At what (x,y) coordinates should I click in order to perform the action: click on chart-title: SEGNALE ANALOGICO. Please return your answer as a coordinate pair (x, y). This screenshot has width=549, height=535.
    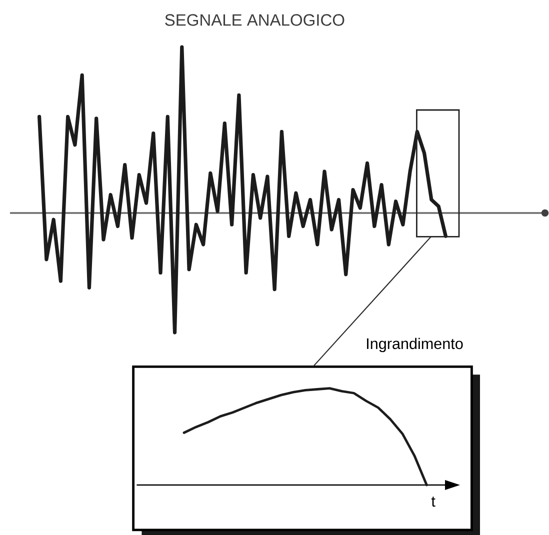
    Looking at the image, I should click on (254, 20).